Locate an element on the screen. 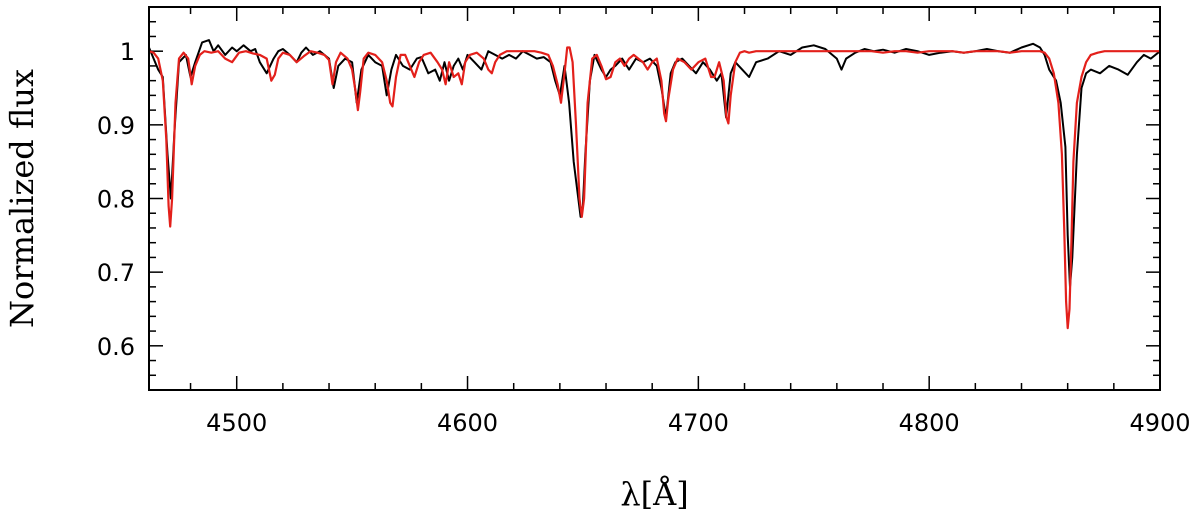 The width and height of the screenshot is (1200, 518). y-tick-label: 1 is located at coordinates (127, 52).